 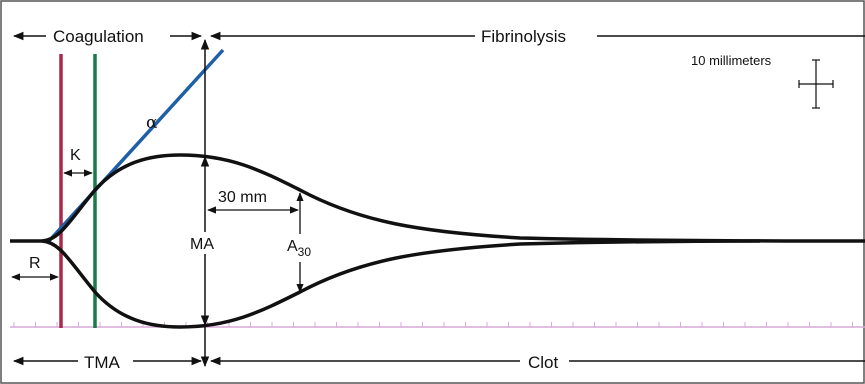 I want to click on ma-label: MA, so click(x=202, y=244).